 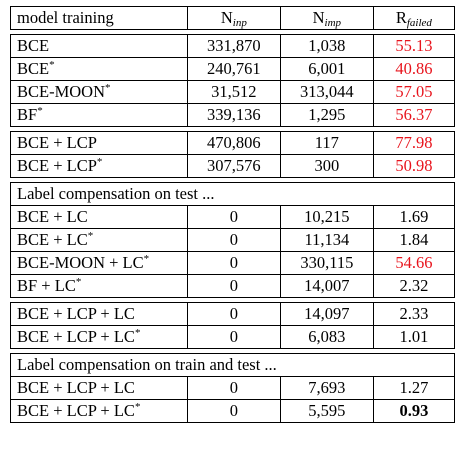 What do you see at coordinates (413, 217) in the screenshot?
I see `r-failed-cell: 1.69` at bounding box center [413, 217].